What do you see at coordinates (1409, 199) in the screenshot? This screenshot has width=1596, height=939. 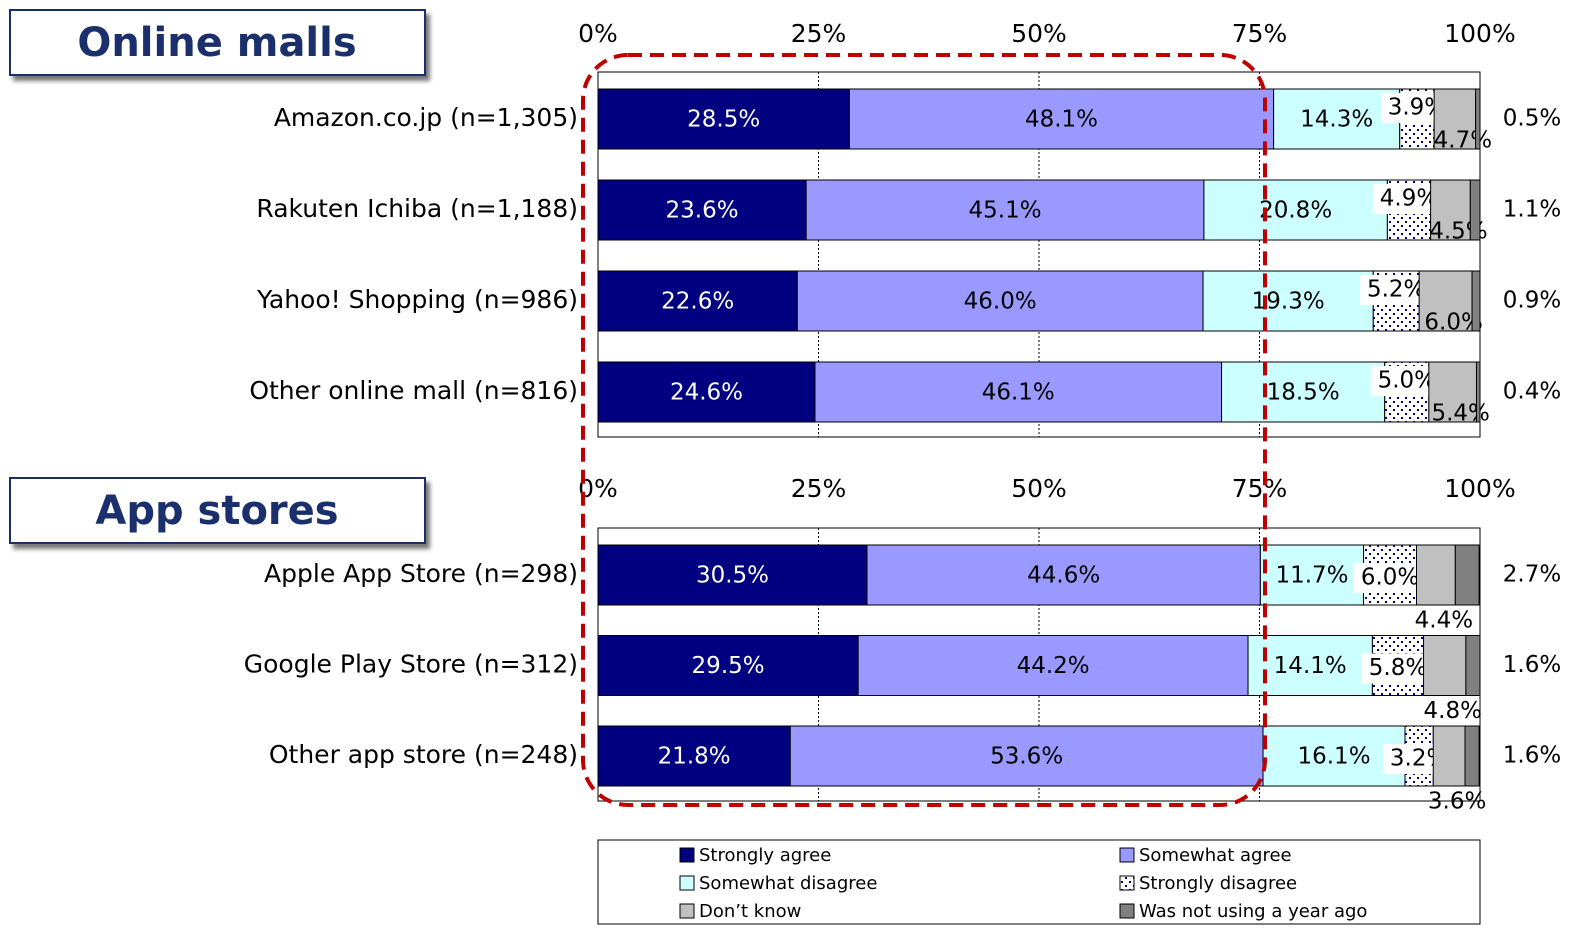 I see `value-label: 4.9%` at bounding box center [1409, 199].